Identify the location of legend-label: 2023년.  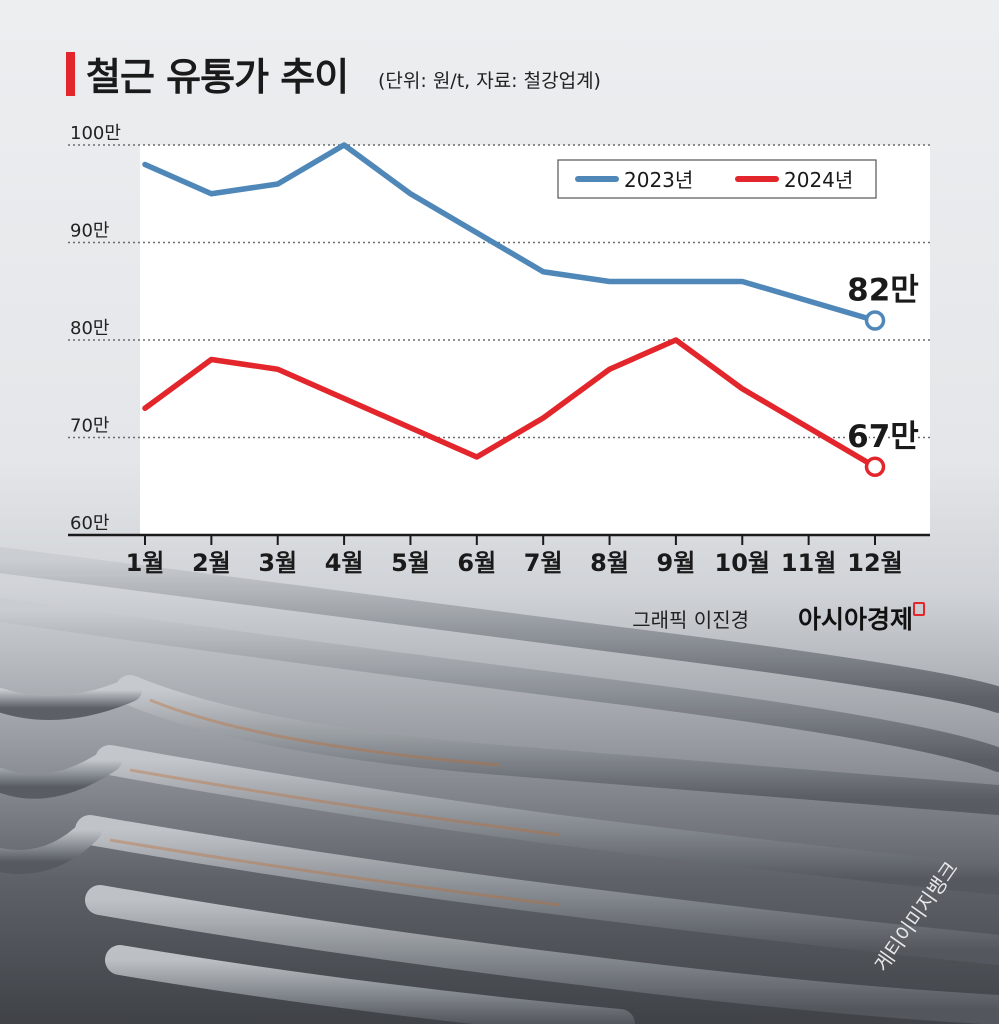
(658, 180).